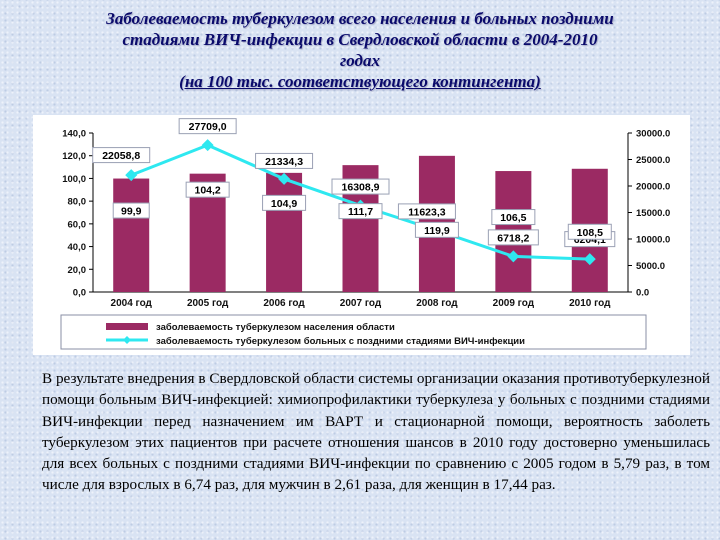 The width and height of the screenshot is (720, 540). Describe the element at coordinates (79, 293) in the screenshot. I see `left-axis-tick-label: 0,0` at that location.